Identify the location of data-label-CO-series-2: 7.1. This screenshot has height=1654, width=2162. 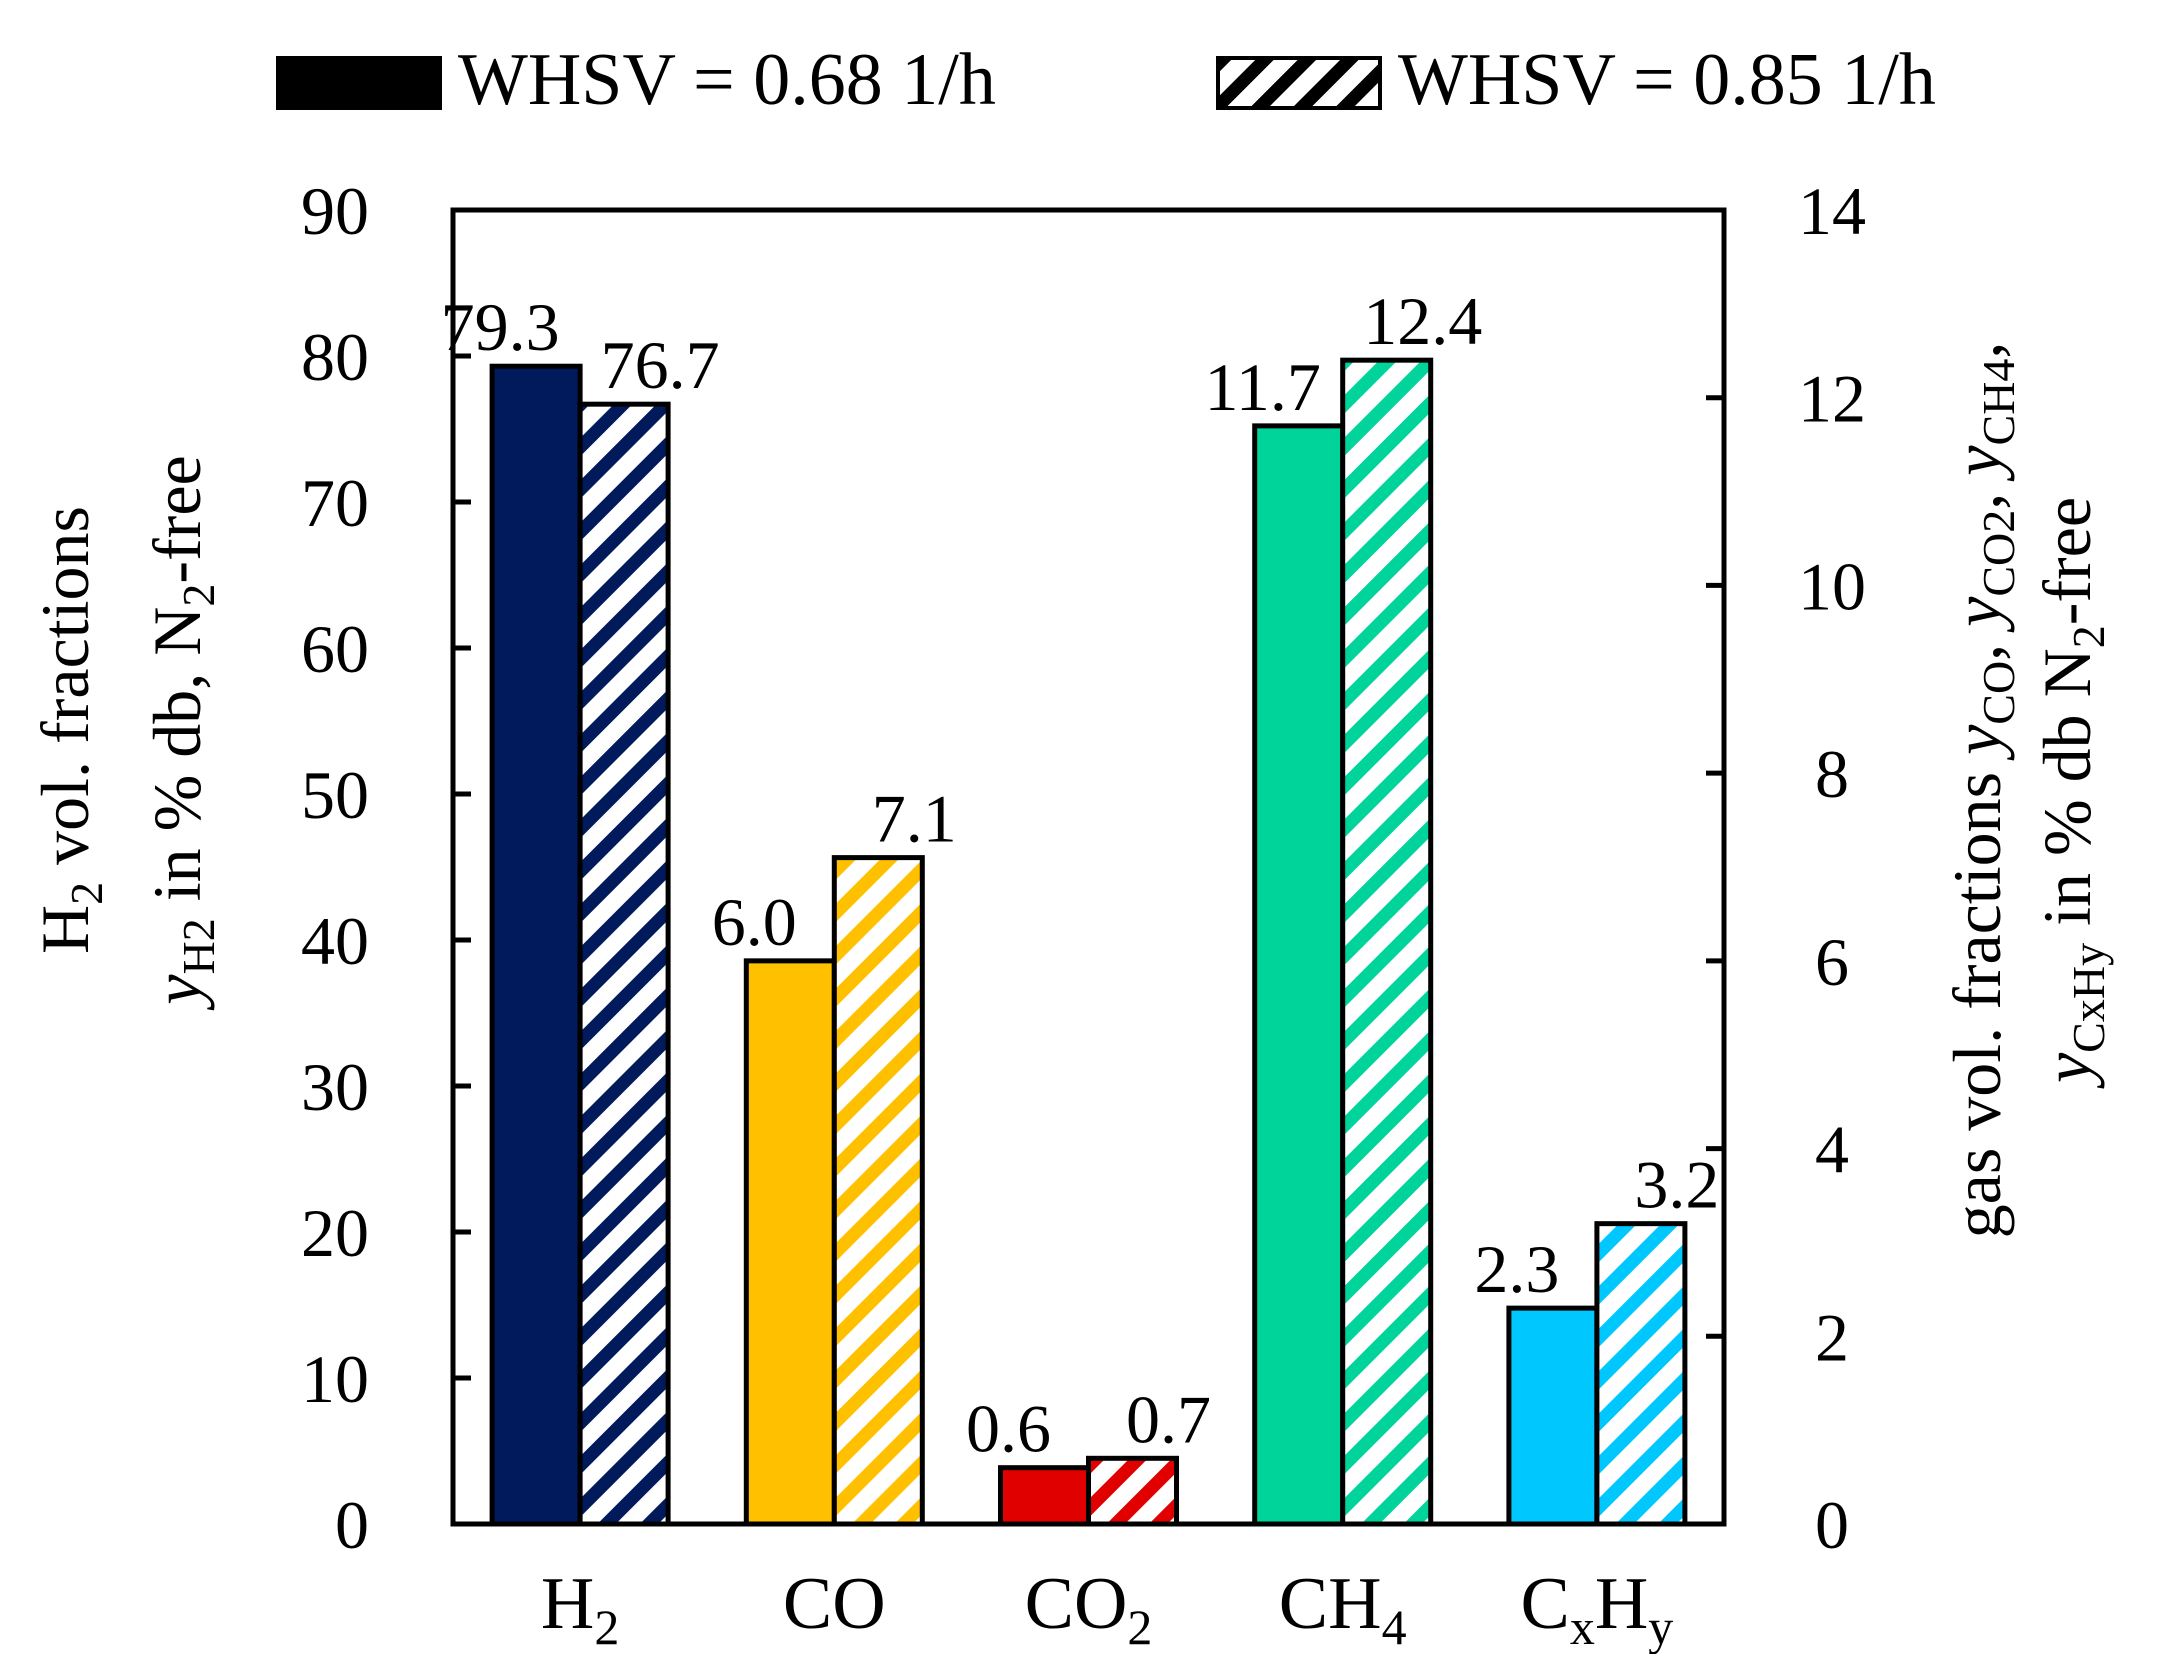
(914, 819).